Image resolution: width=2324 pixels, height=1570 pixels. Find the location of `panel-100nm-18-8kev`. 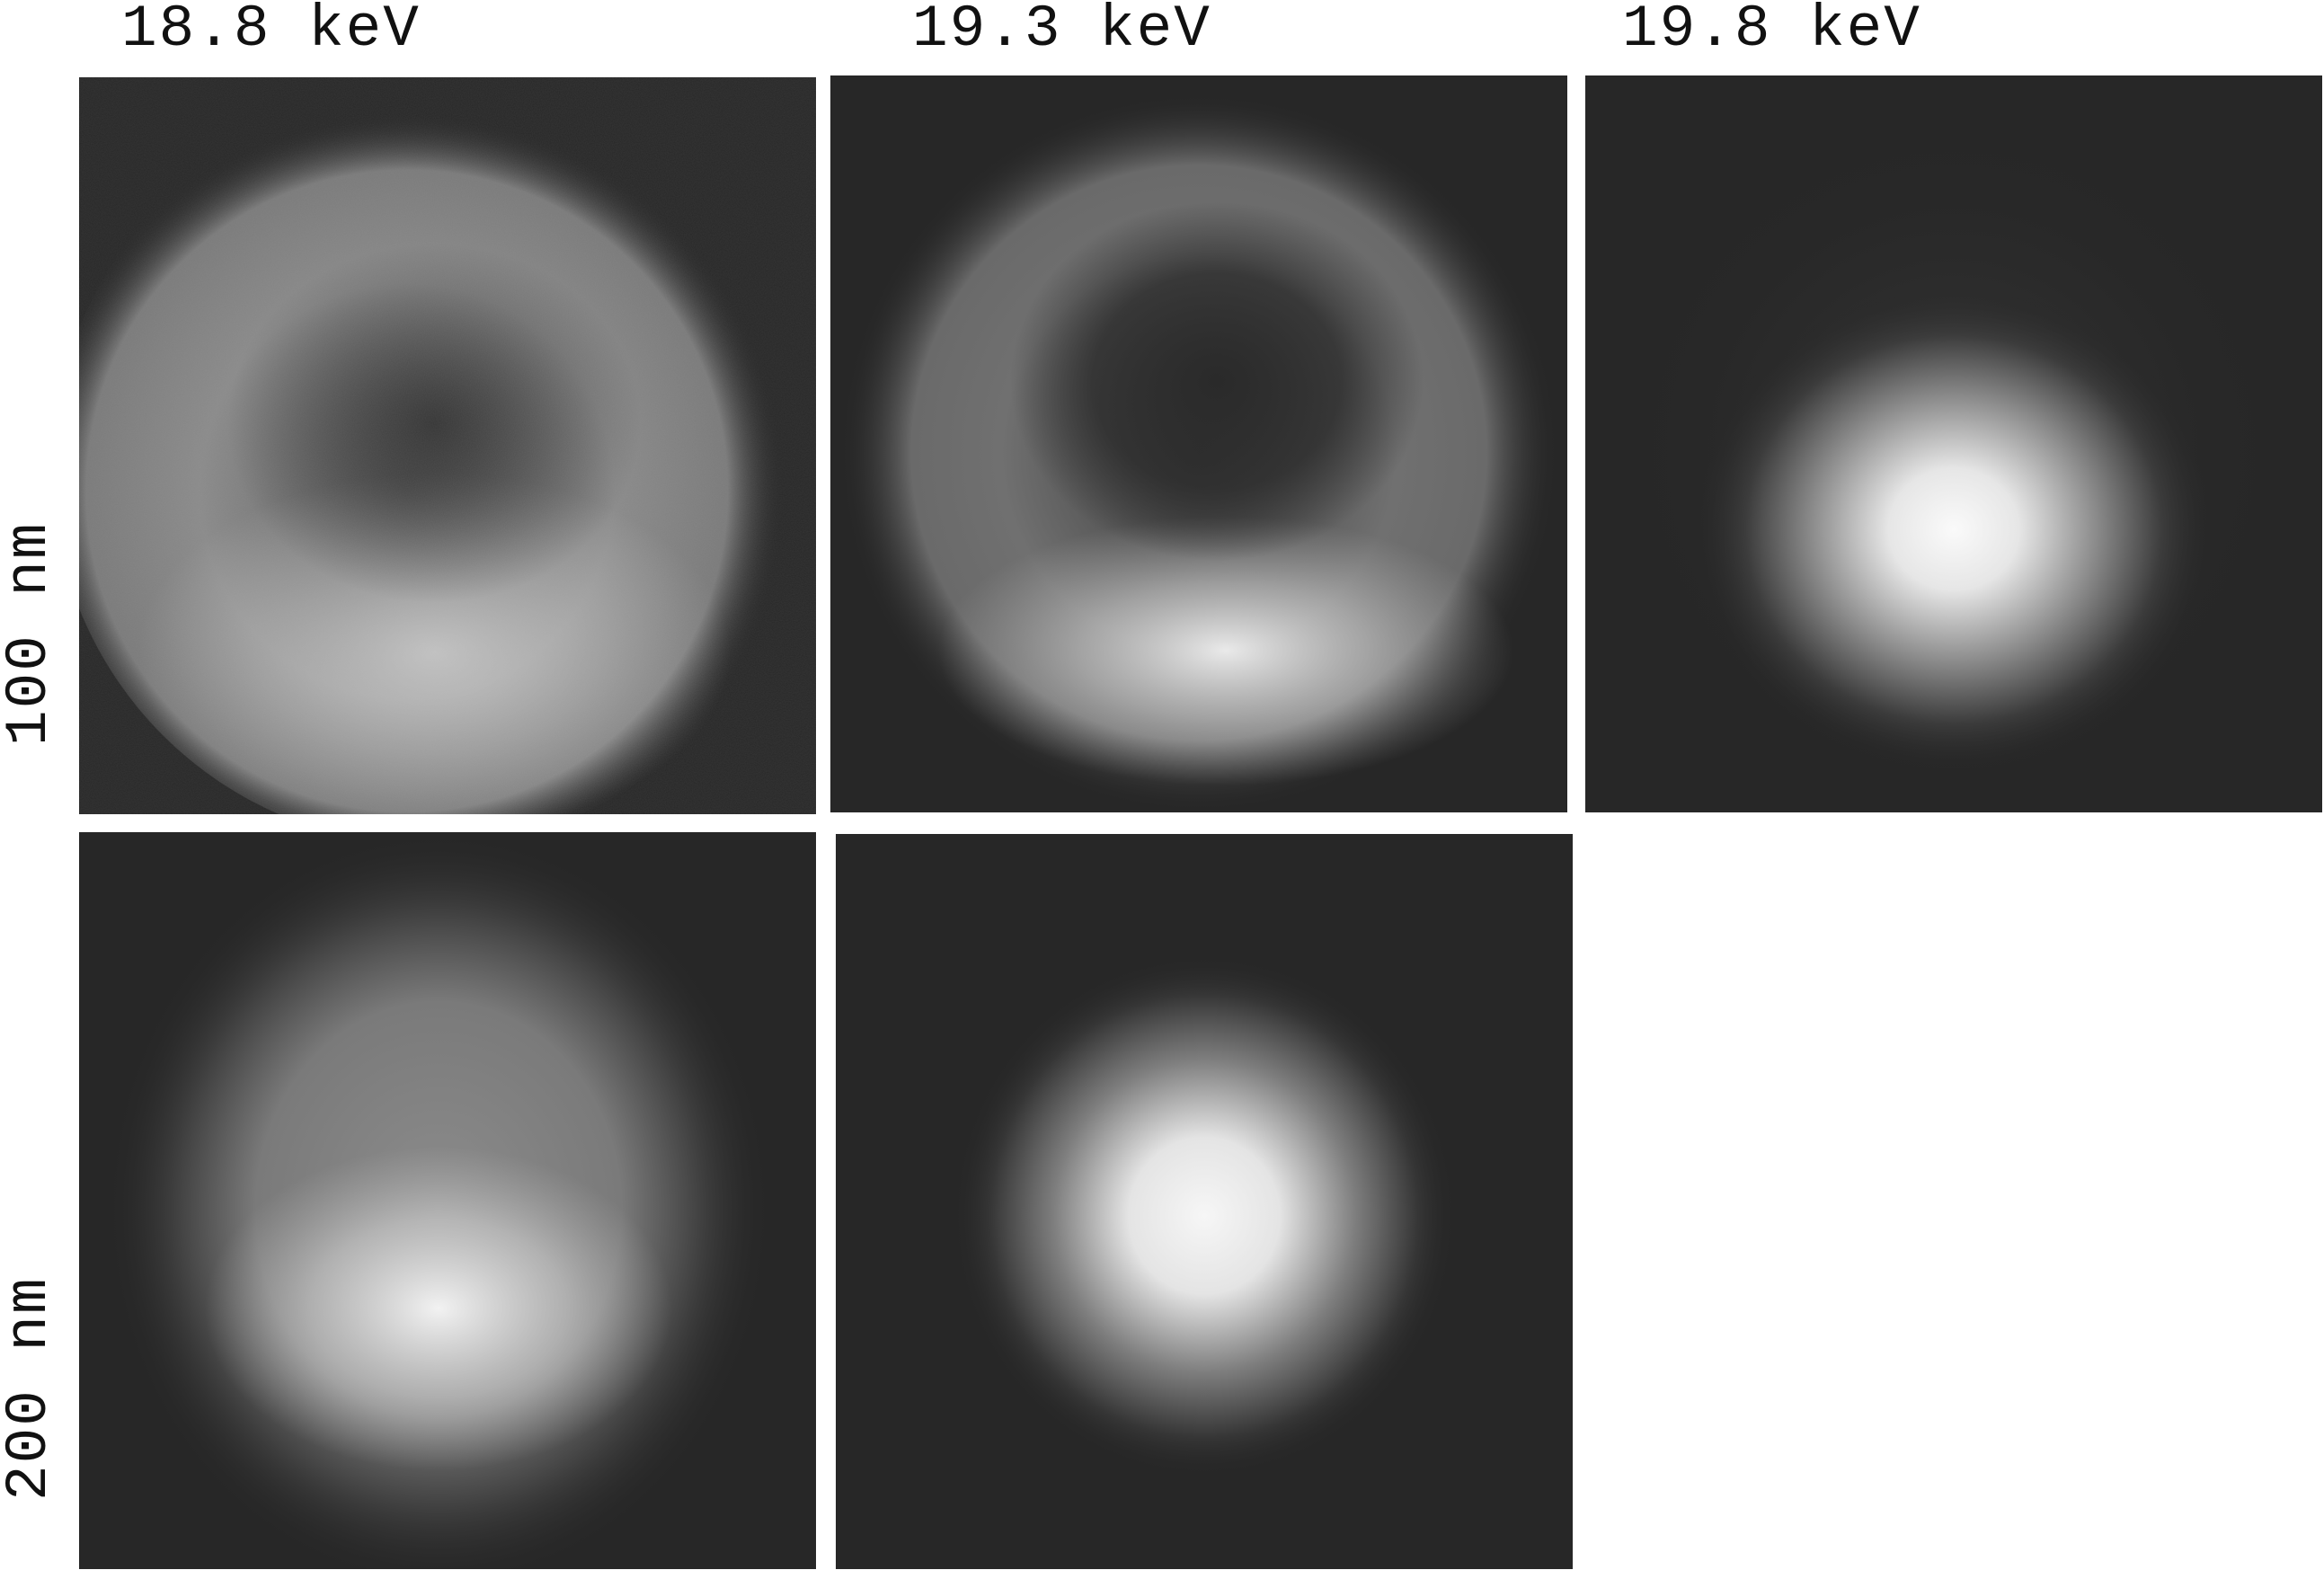

panel-100nm-18-8kev is located at coordinates (447, 446).